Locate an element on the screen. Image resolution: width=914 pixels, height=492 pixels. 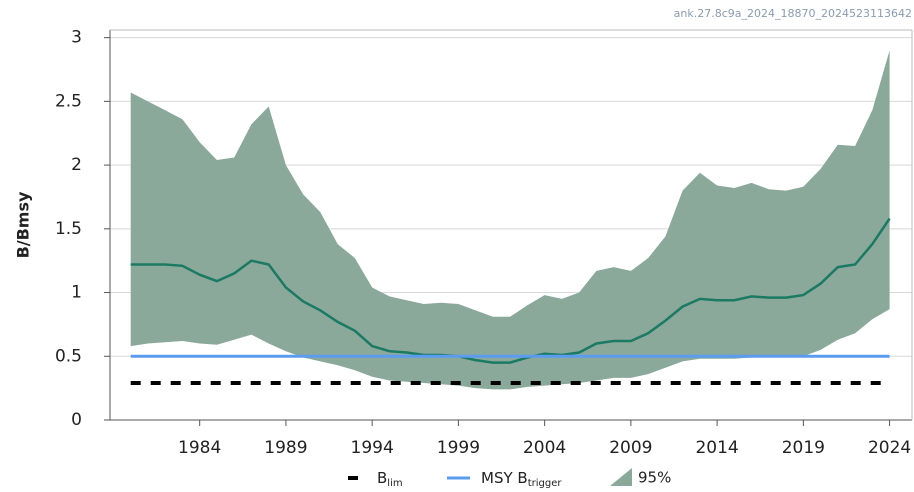
y-tick-label: 2 is located at coordinates (76, 165).